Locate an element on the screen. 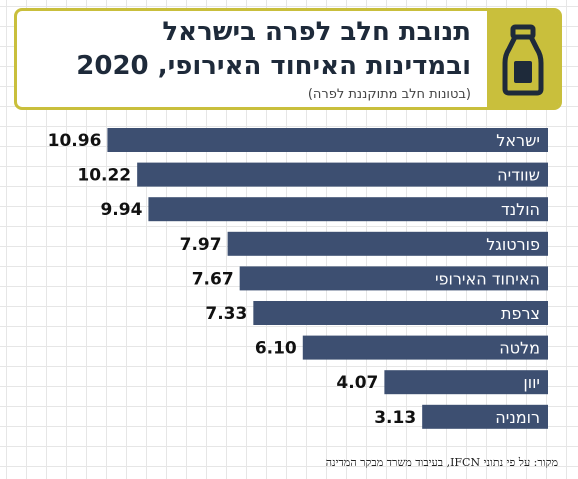  category-label: שוודיה is located at coordinates (518, 175).